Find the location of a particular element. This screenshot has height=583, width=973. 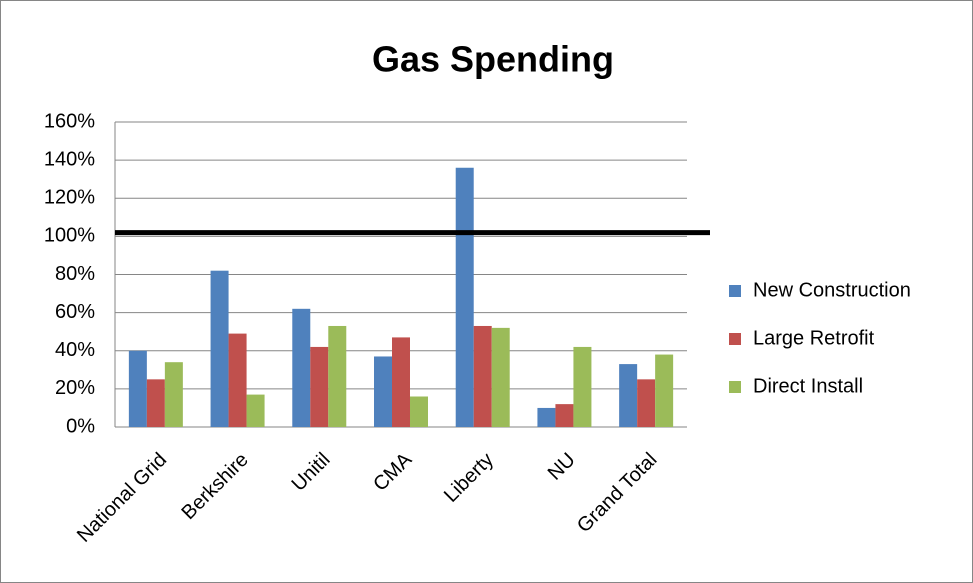

y-tick-label: 40% is located at coordinates (75, 350).